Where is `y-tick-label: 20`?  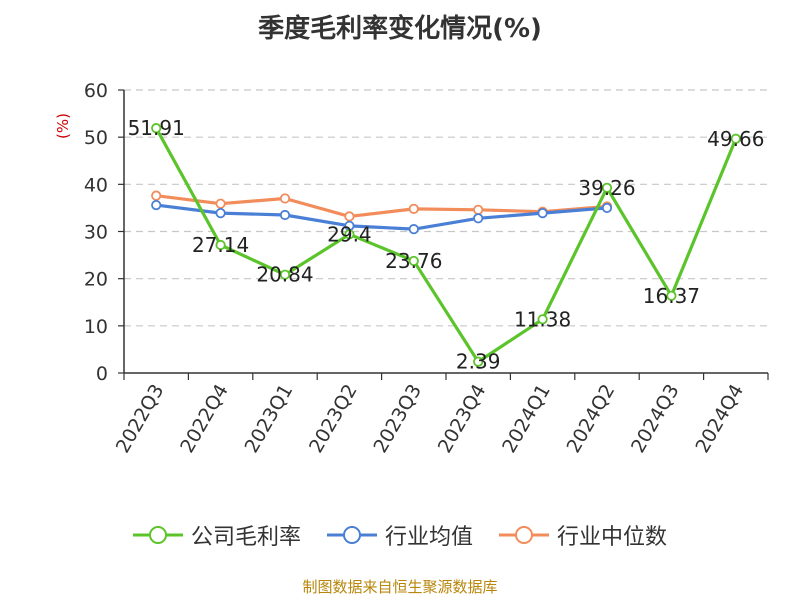
y-tick-label: 20 is located at coordinates (96, 280).